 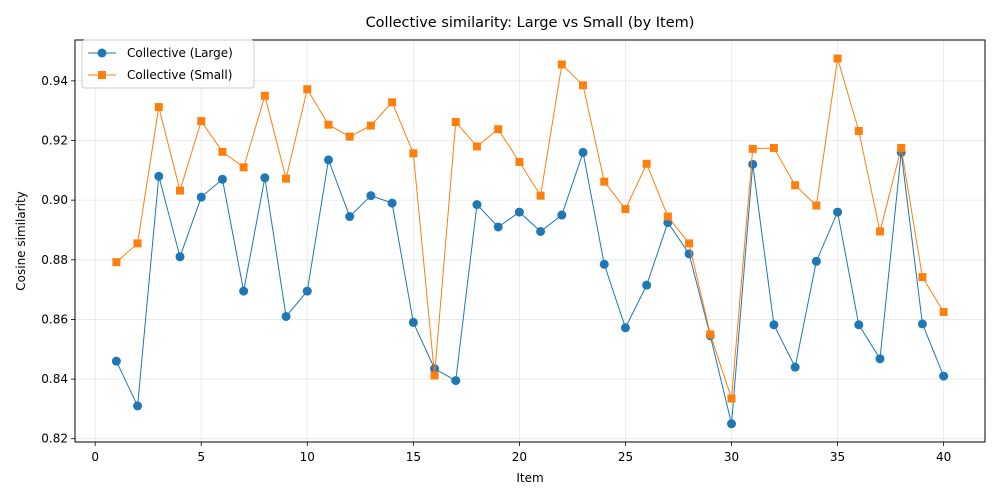 What do you see at coordinates (54, 81) in the screenshot?
I see `y-tick-label: 0.94` at bounding box center [54, 81].